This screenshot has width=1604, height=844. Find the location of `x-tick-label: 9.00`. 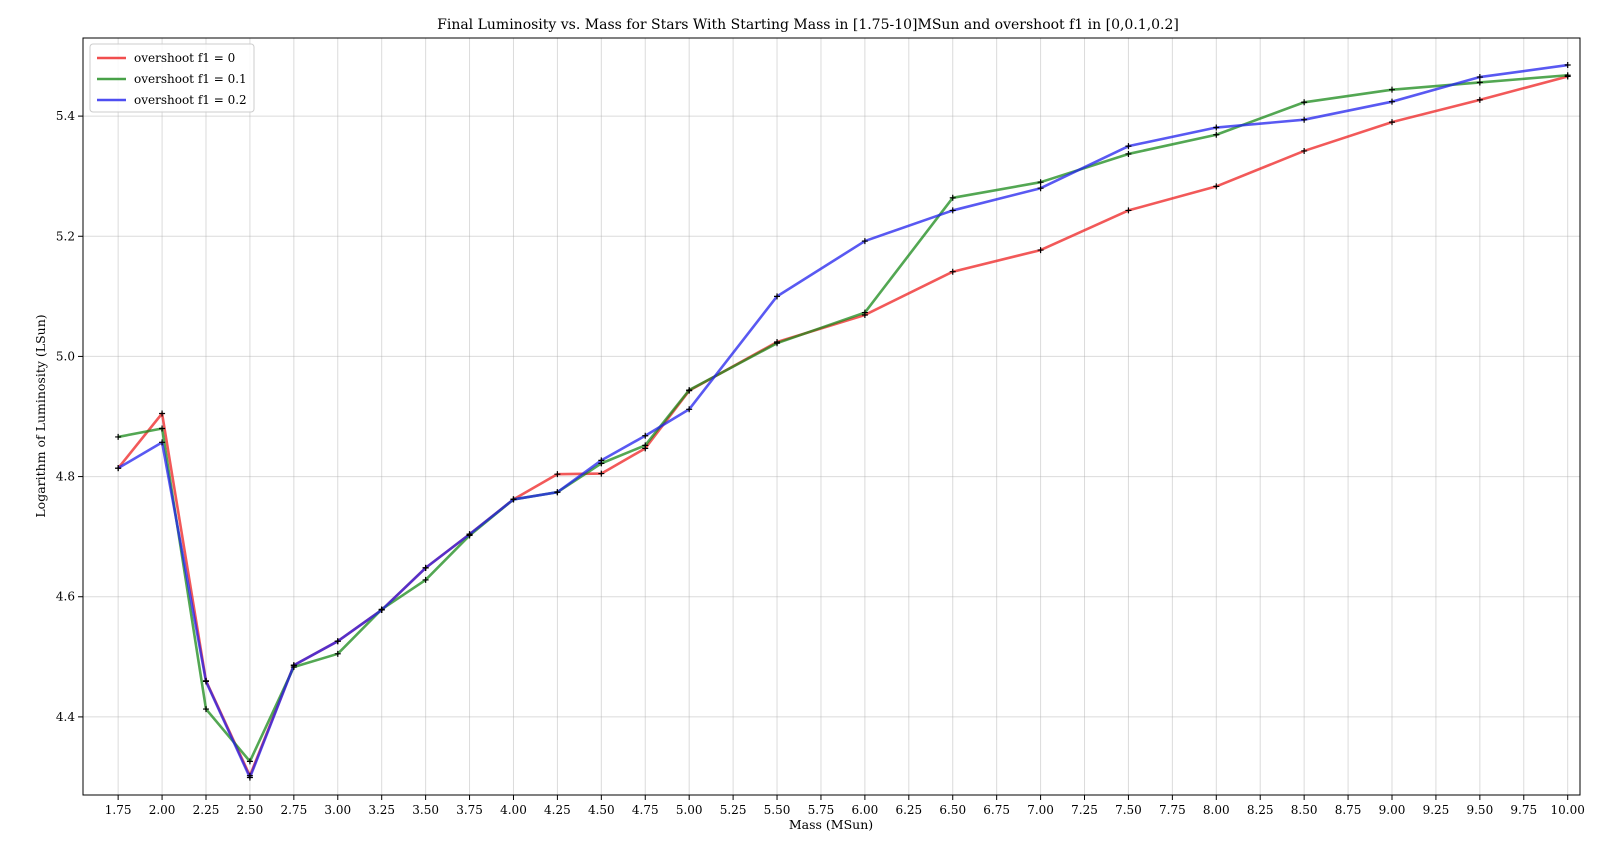

x-tick-label: 9.00 is located at coordinates (1392, 810).